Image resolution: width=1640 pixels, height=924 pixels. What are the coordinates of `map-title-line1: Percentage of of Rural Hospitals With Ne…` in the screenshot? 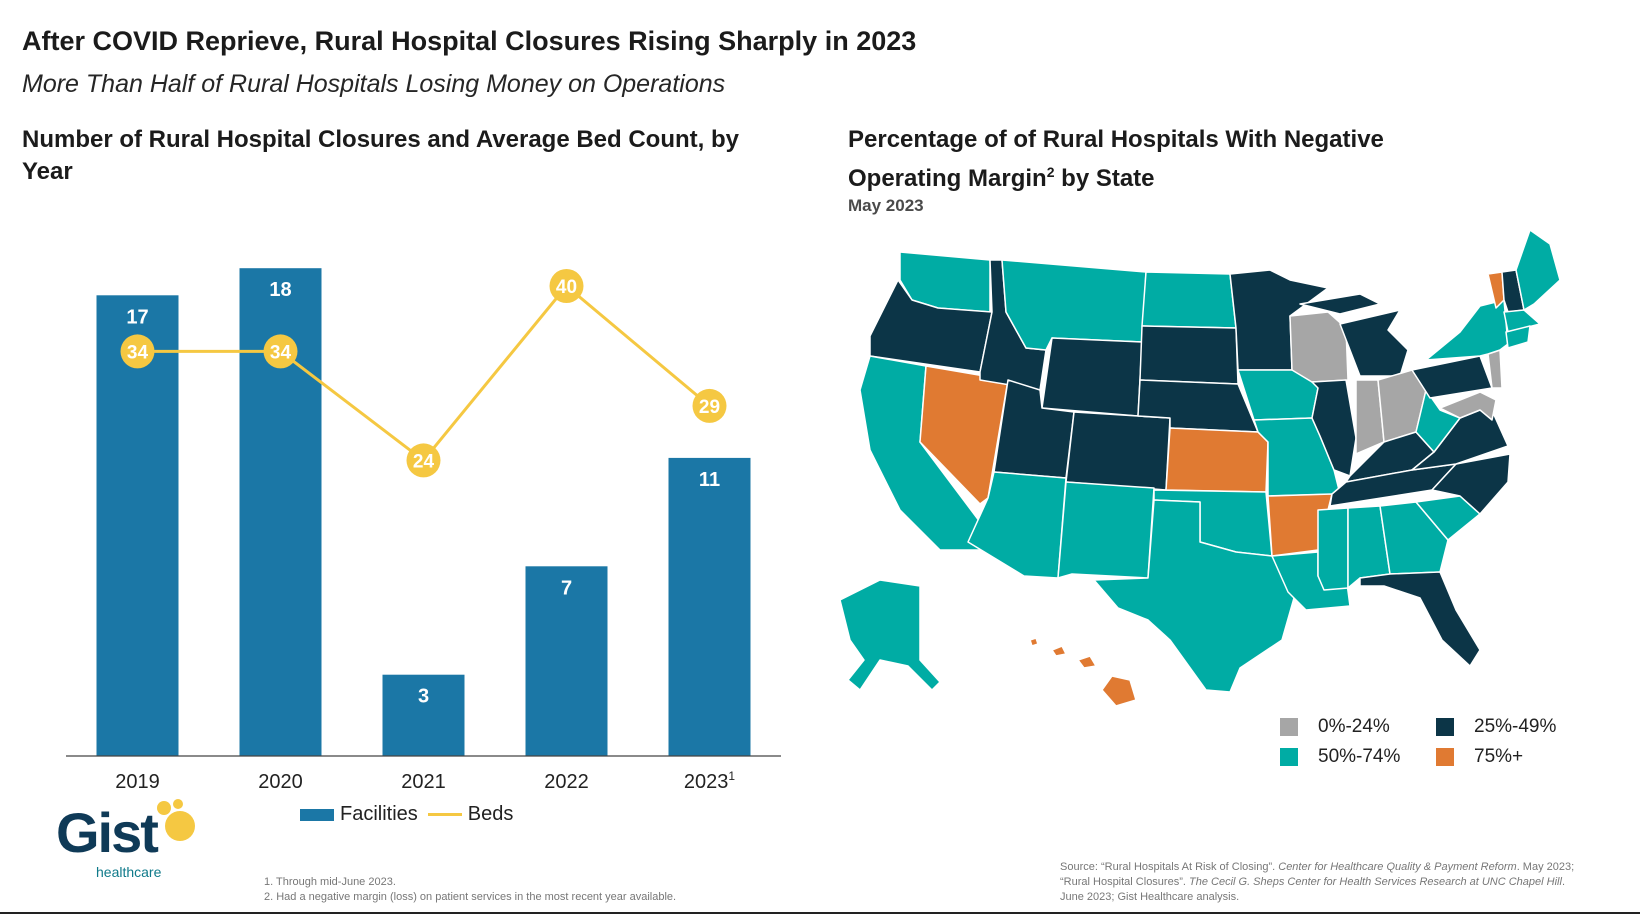 It's located at (1116, 139).